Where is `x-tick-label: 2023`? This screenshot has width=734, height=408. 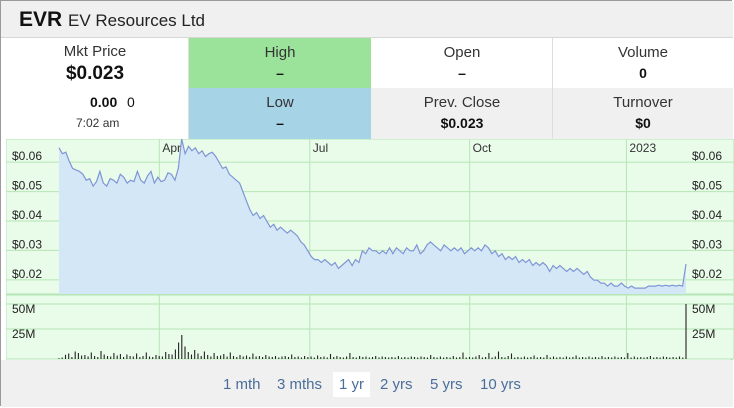 x-tick-label: 2023 is located at coordinates (642, 148).